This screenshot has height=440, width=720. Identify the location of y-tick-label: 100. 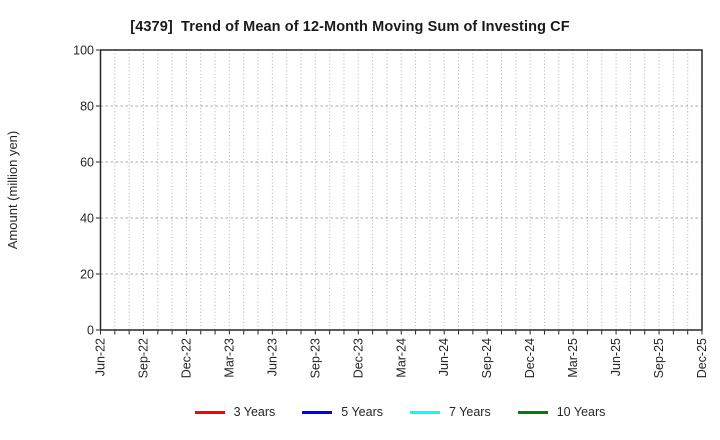
(83, 50).